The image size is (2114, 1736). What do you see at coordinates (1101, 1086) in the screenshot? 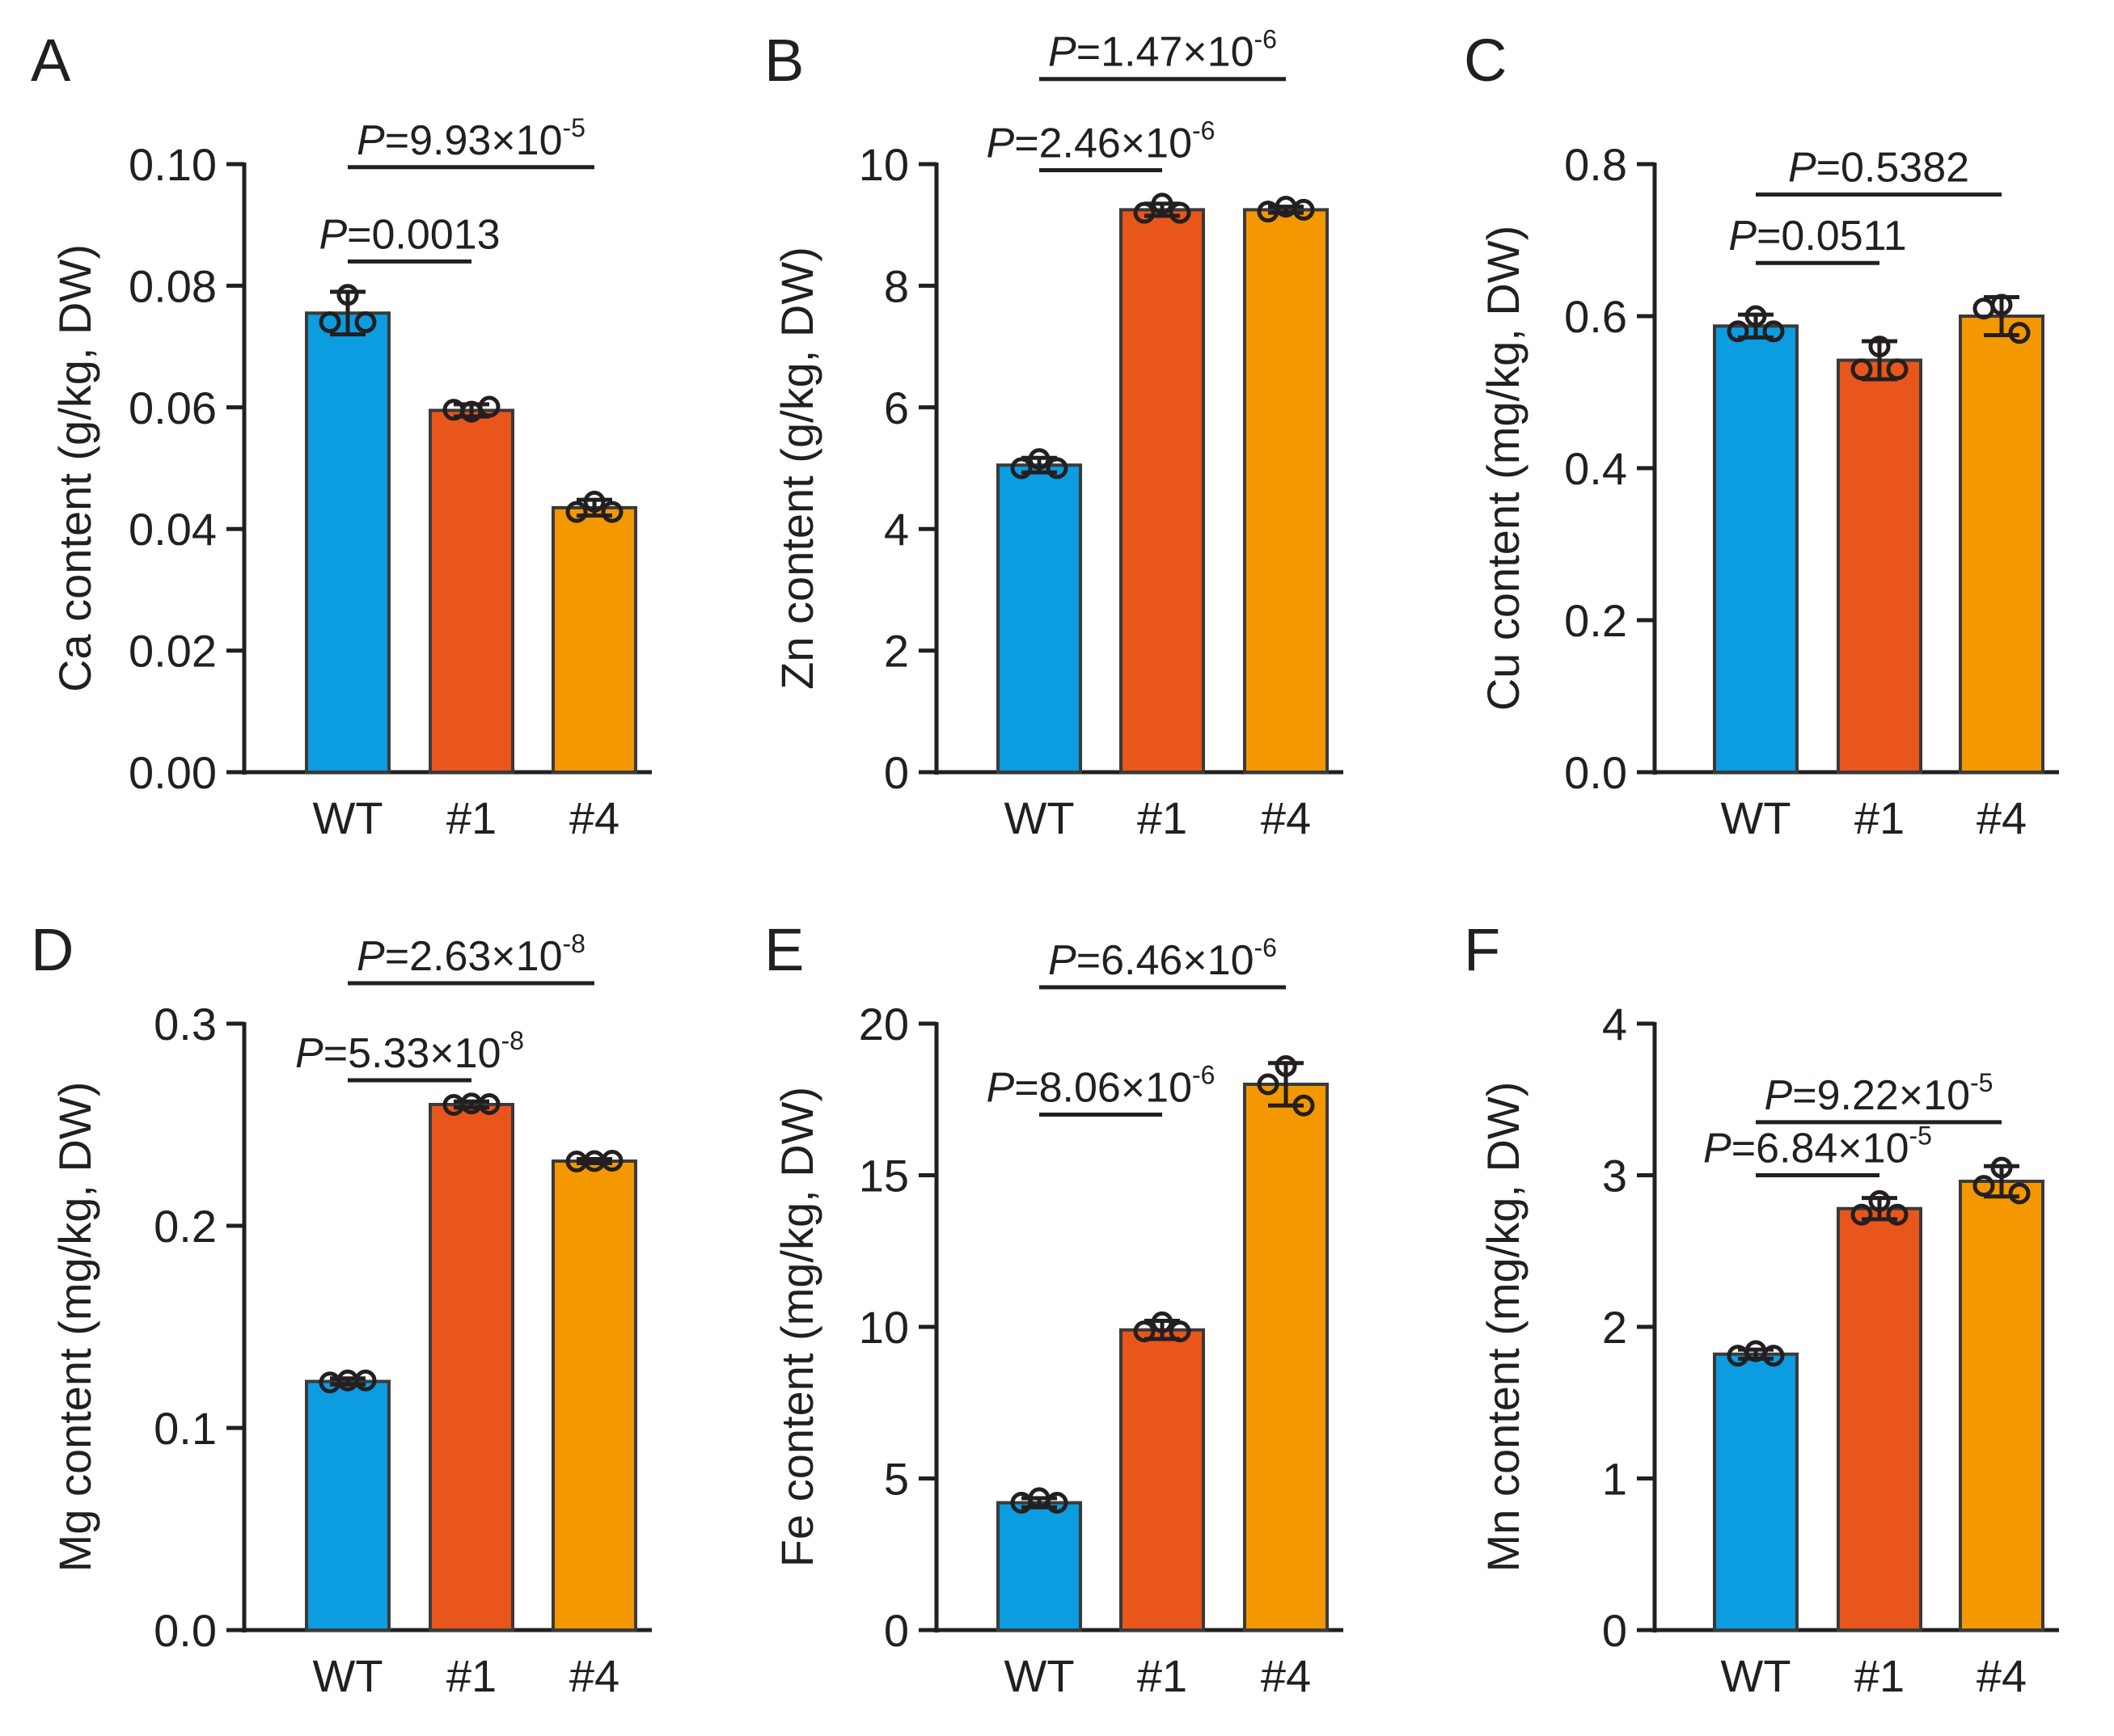
I see `p-value-label: P=8.06×10-6` at bounding box center [1101, 1086].